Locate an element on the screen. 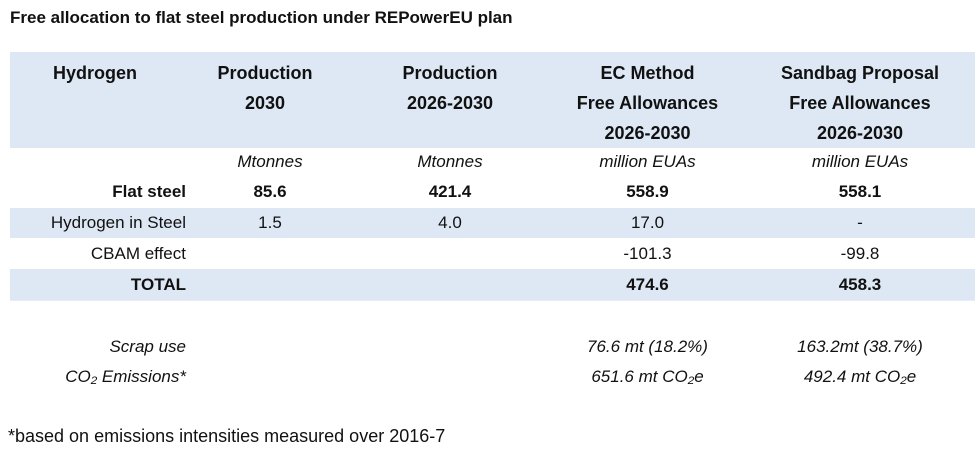 The width and height of the screenshot is (980, 470). header-production-2030: Production 2030 is located at coordinates (265, 88).